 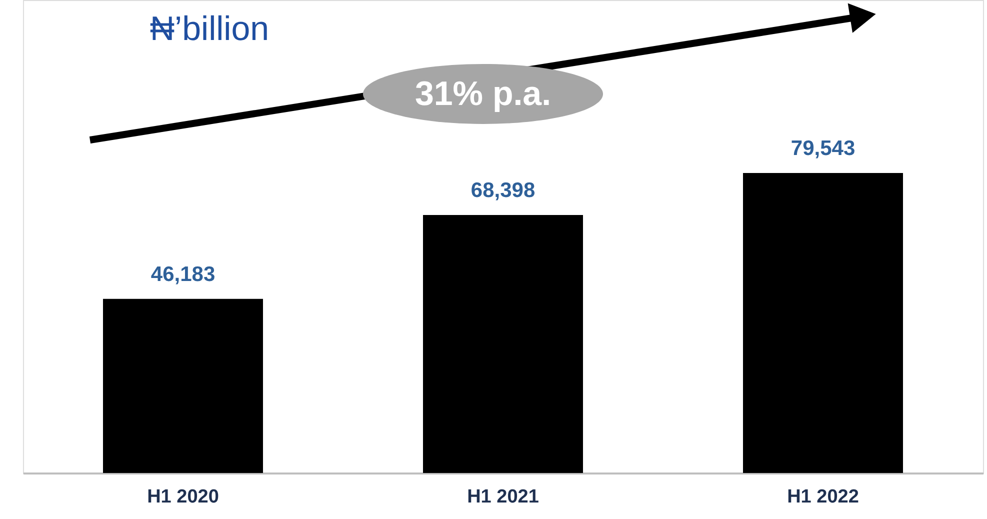 I want to click on data-label: 46,183, so click(x=183, y=274).